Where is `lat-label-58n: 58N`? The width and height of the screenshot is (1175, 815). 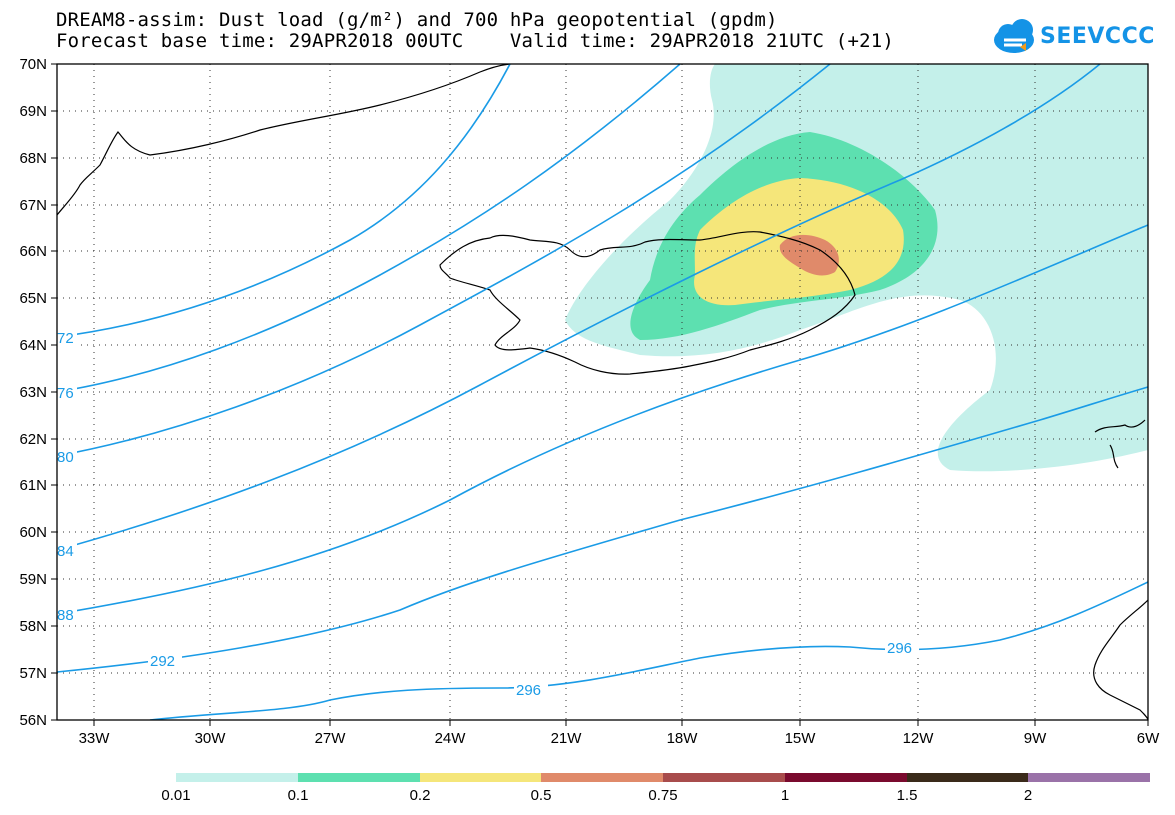 lat-label-58n: 58N is located at coordinates (33, 626).